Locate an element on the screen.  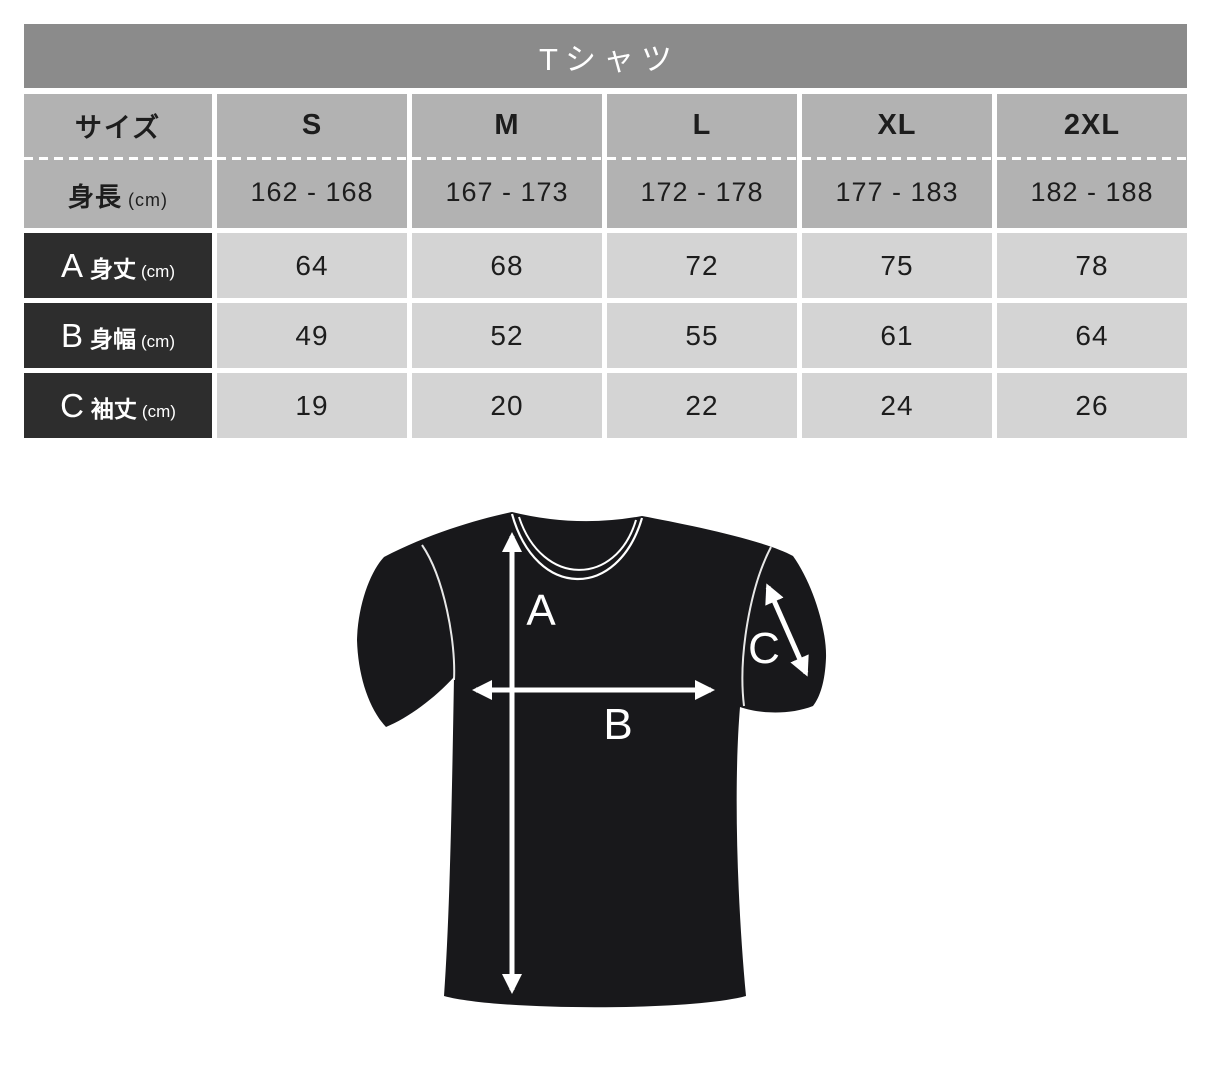
row-label-b: B 身幅 (cm) is located at coordinates (118, 335).